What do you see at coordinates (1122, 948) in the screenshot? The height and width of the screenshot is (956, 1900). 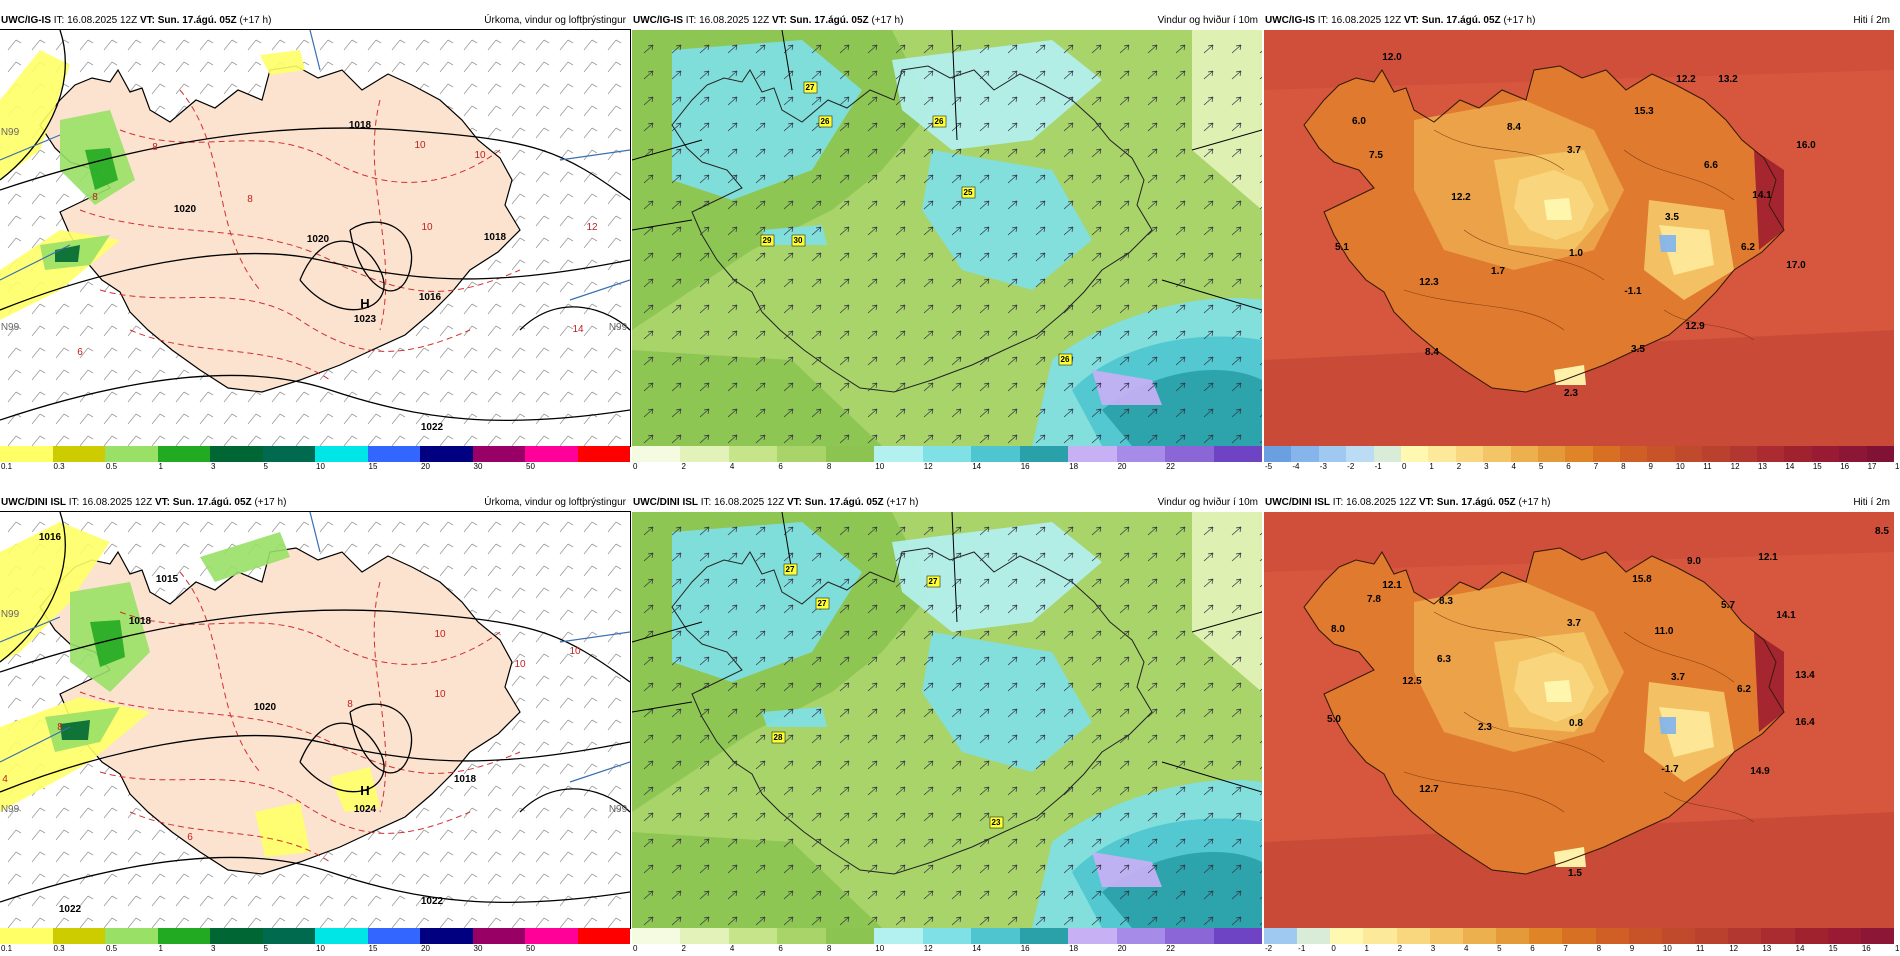 I see `colorbar-tick-label: 20` at bounding box center [1122, 948].